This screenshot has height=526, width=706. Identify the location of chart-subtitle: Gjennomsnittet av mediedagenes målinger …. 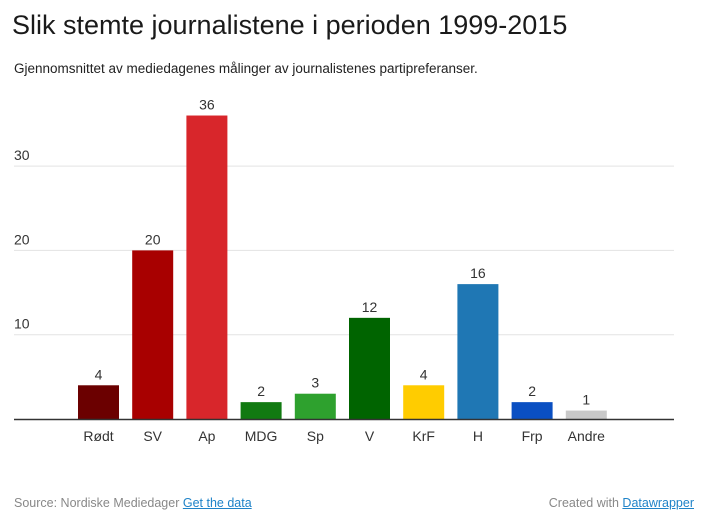
(246, 68).